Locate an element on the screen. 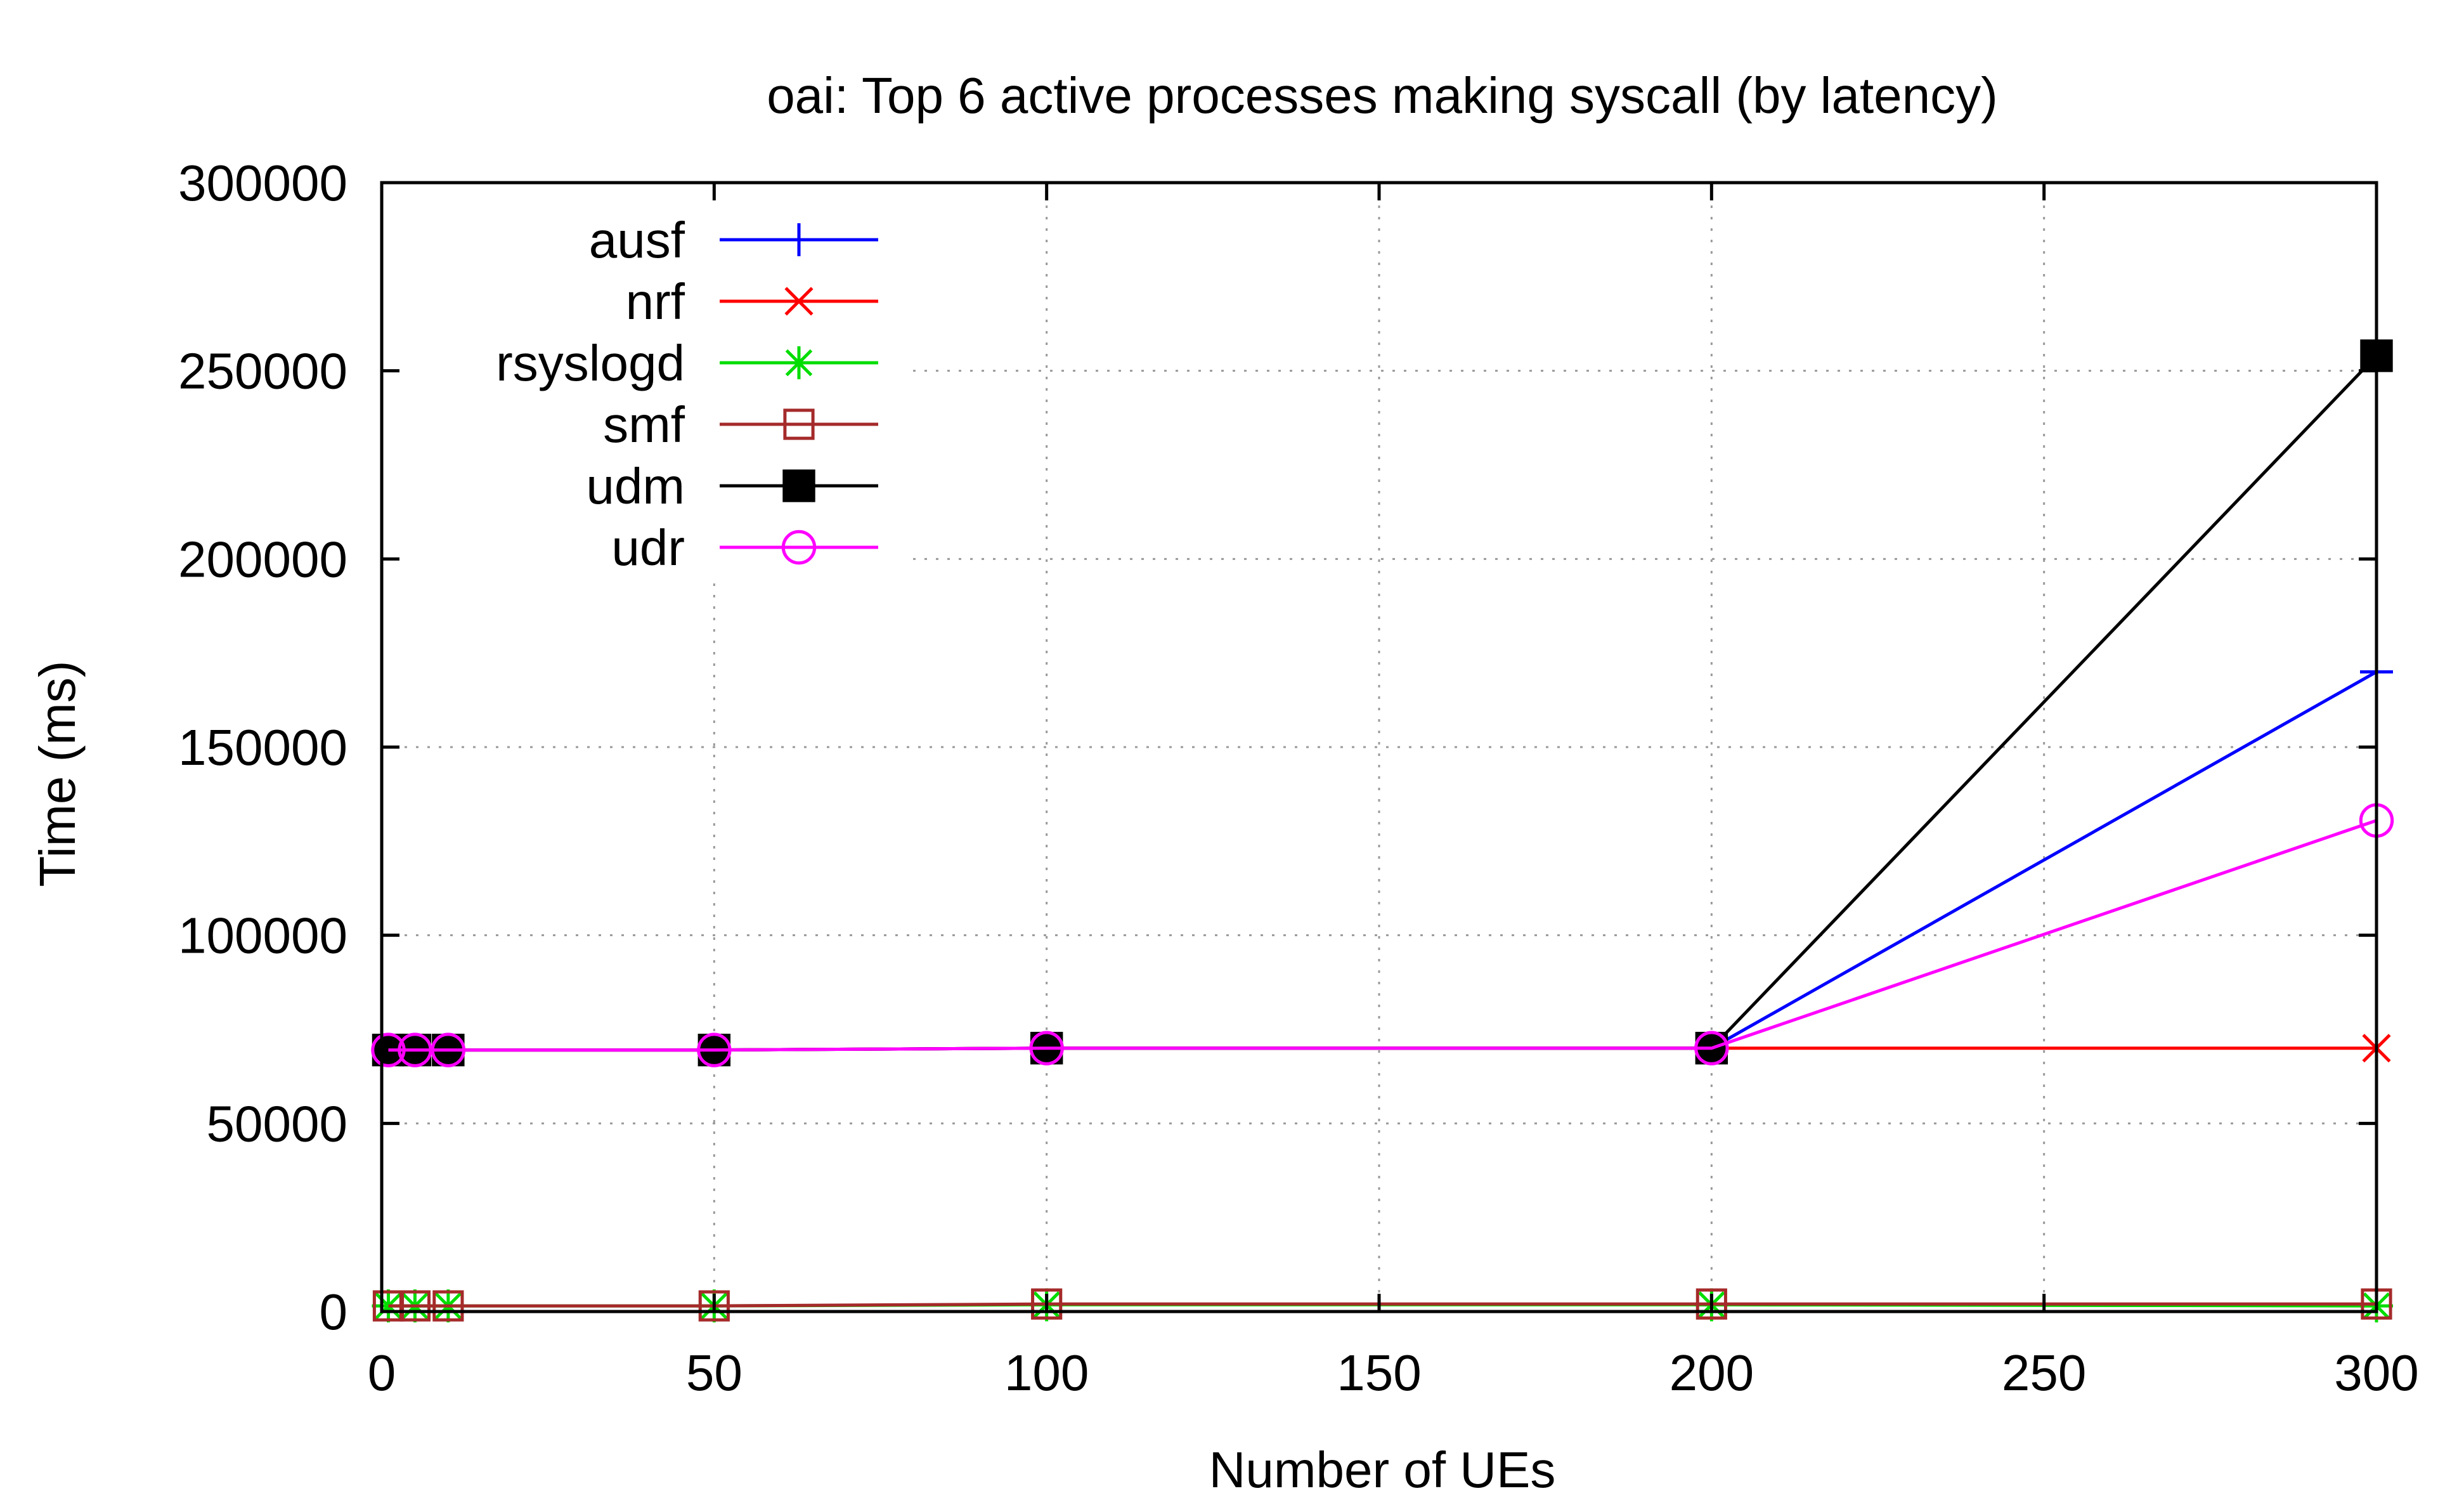 This screenshot has height=1498, width=2464. y-tick-label-150000: 150000 is located at coordinates (262, 748).